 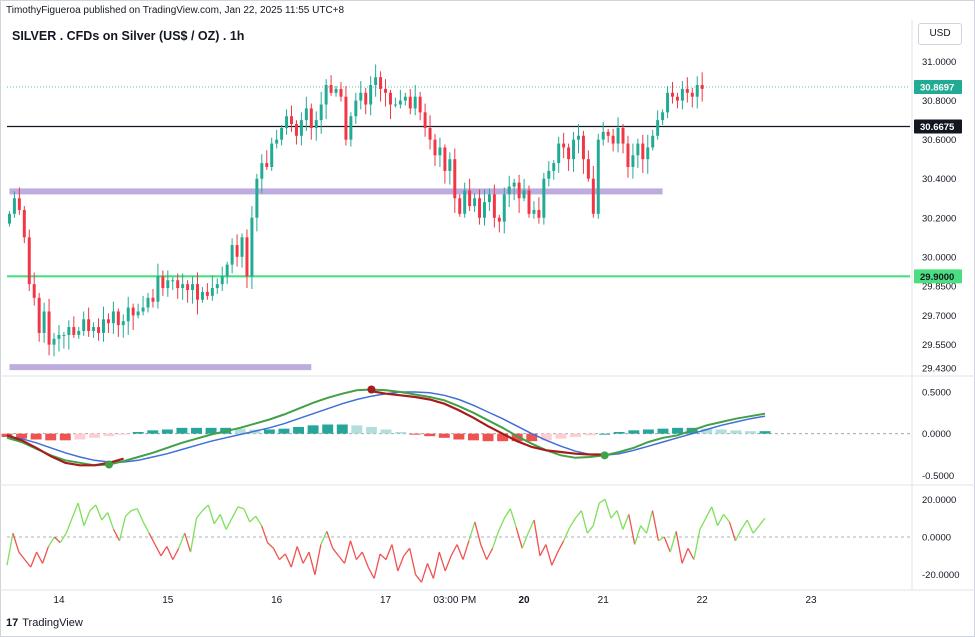 What do you see at coordinates (435, 600) in the screenshot?
I see `time-axis: 14 15 16 17 03:00 PM 20 21 22 23` at bounding box center [435, 600].